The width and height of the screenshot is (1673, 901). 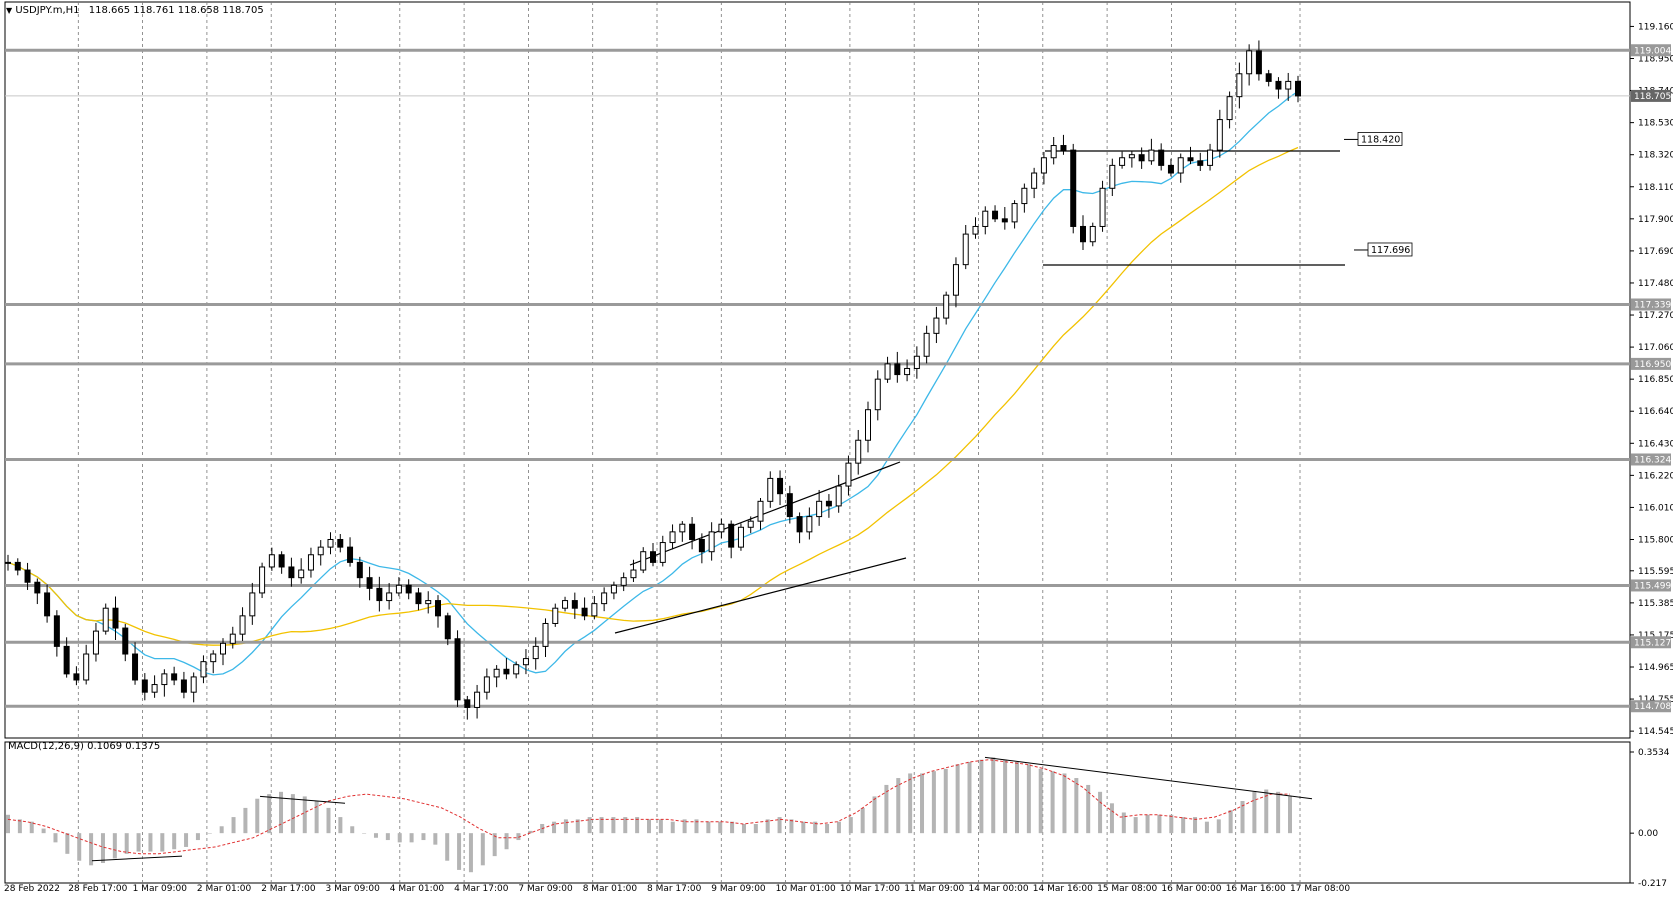 What do you see at coordinates (765, 513) in the screenshot?
I see `channel-upper-line` at bounding box center [765, 513].